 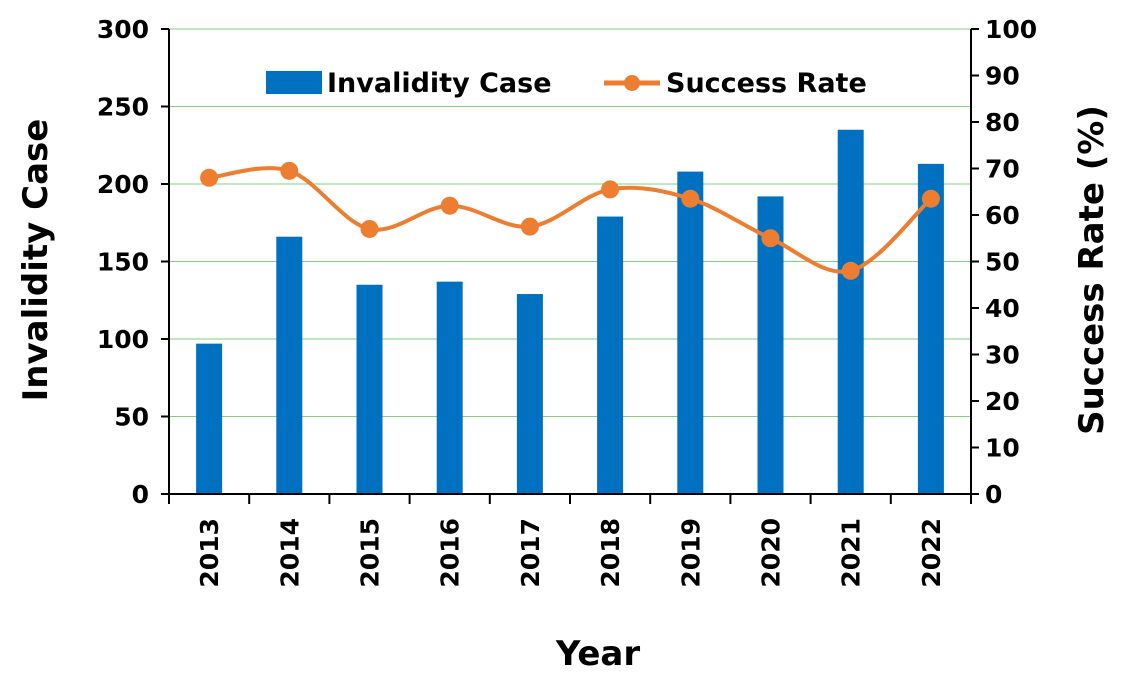 I want to click on y-tick-label-250: 250, so click(x=123, y=107).